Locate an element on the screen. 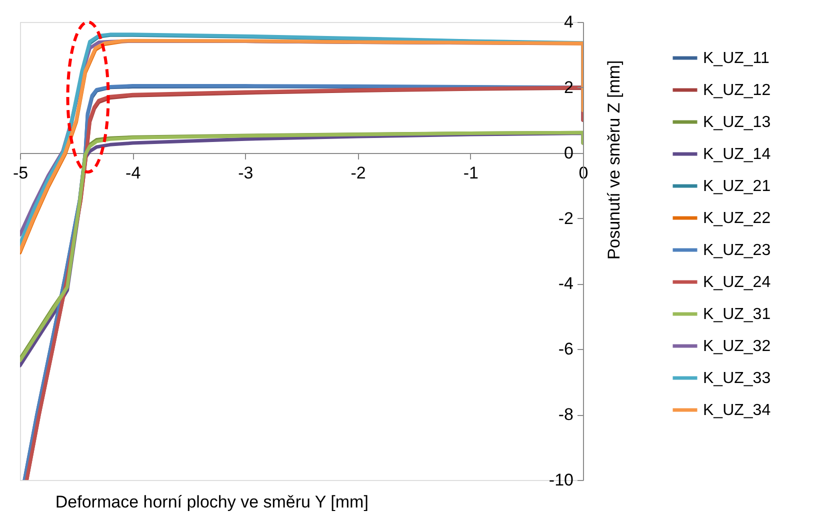 This screenshot has height=524, width=837. legend-label: K_UZ_11 is located at coordinates (736, 58).